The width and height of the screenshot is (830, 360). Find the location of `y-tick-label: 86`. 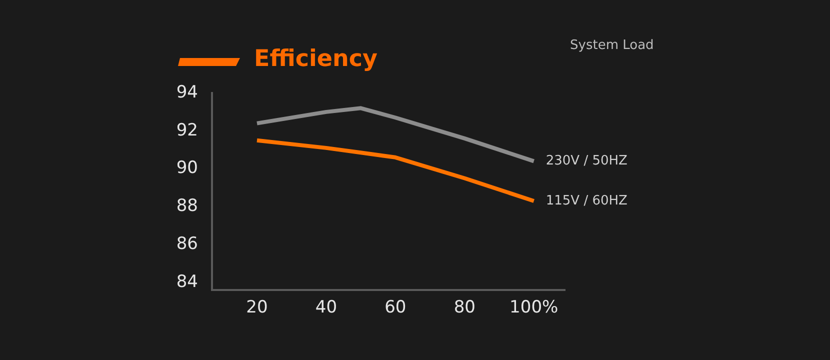

y-tick-label: 86 is located at coordinates (187, 244).